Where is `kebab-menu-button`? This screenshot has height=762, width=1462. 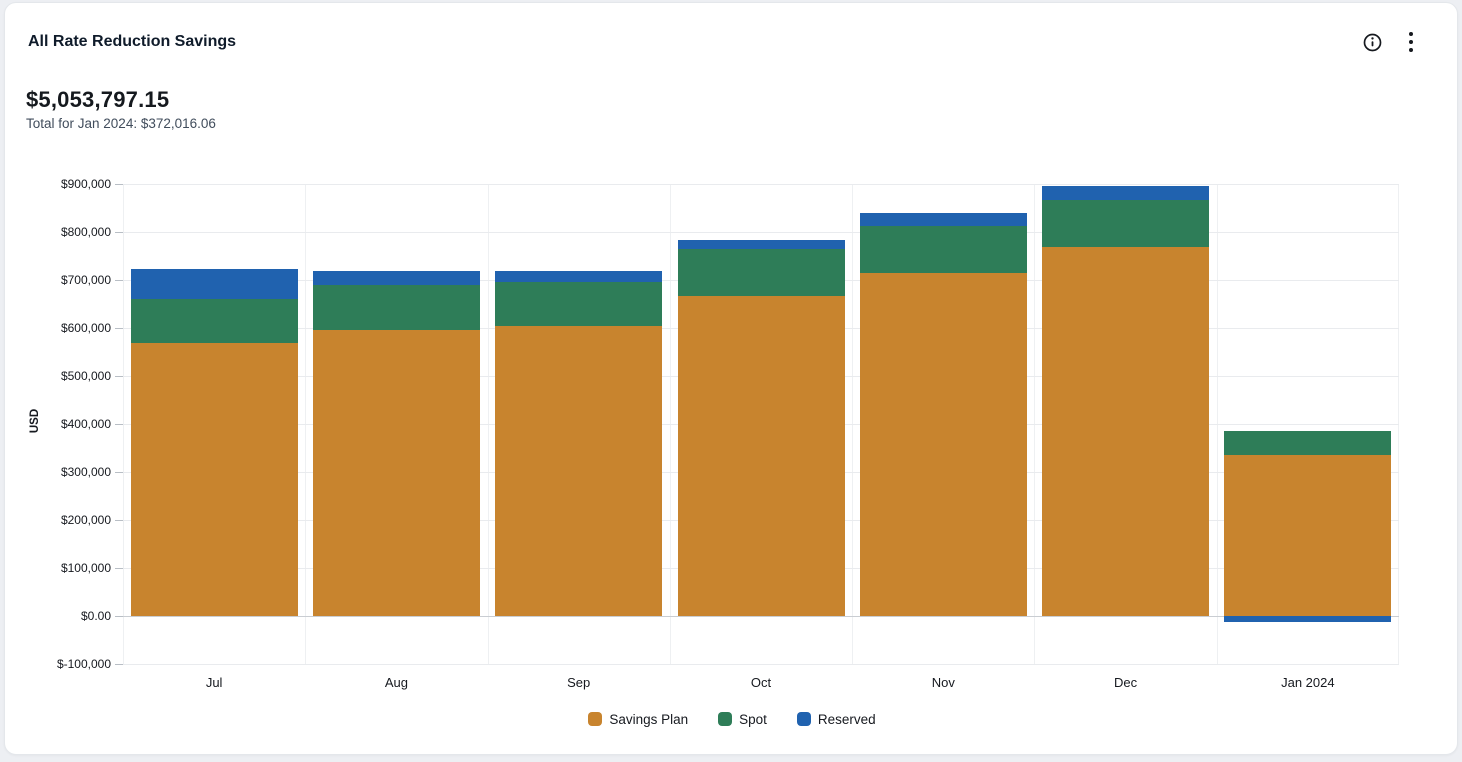 kebab-menu-button is located at coordinates (1411, 42).